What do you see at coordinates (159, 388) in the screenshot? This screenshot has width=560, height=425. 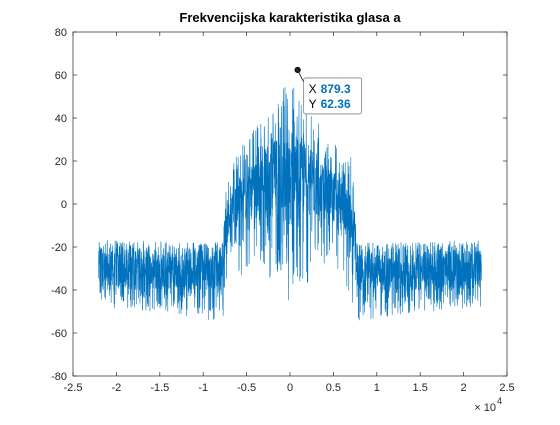 I see `x-tick-label: -1.5` at bounding box center [159, 388].